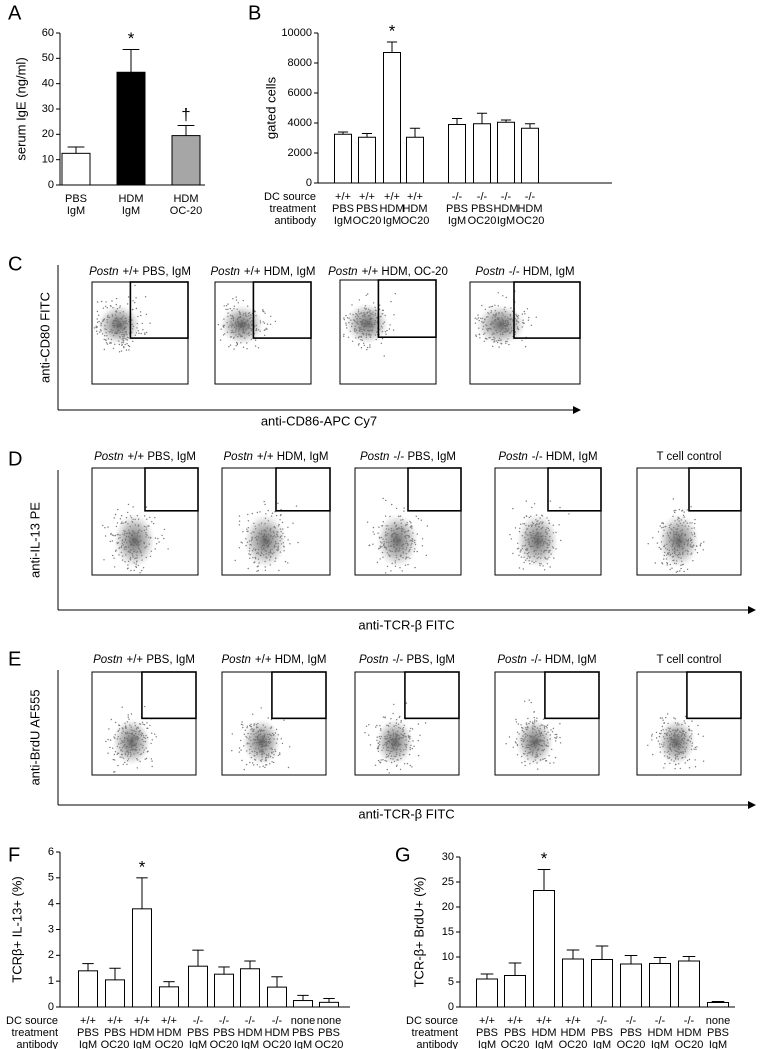 The height and width of the screenshot is (1049, 760). Describe the element at coordinates (689, 457) in the screenshot. I see `plot-title: T cell control` at that location.